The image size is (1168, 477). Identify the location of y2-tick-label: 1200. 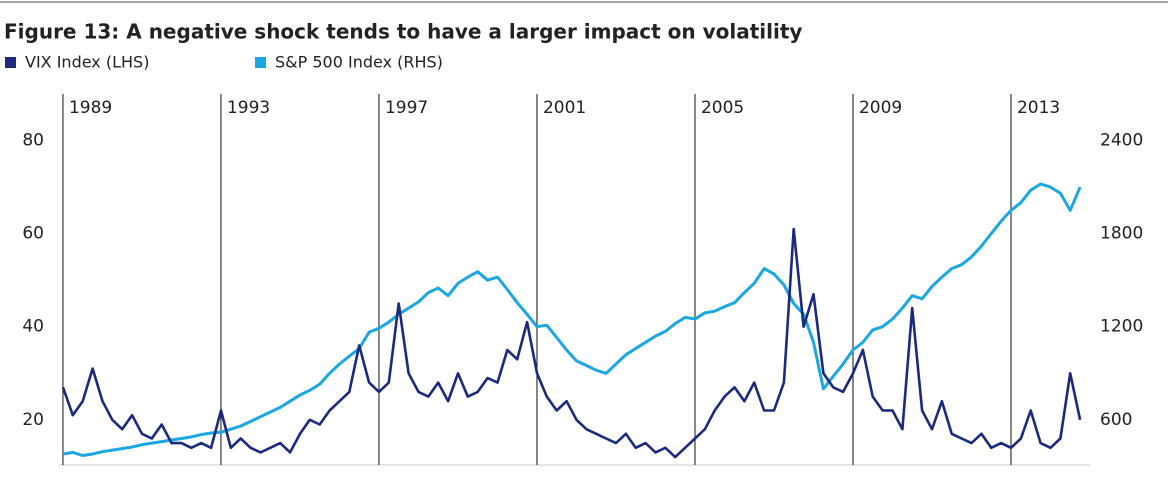
(1121, 327).